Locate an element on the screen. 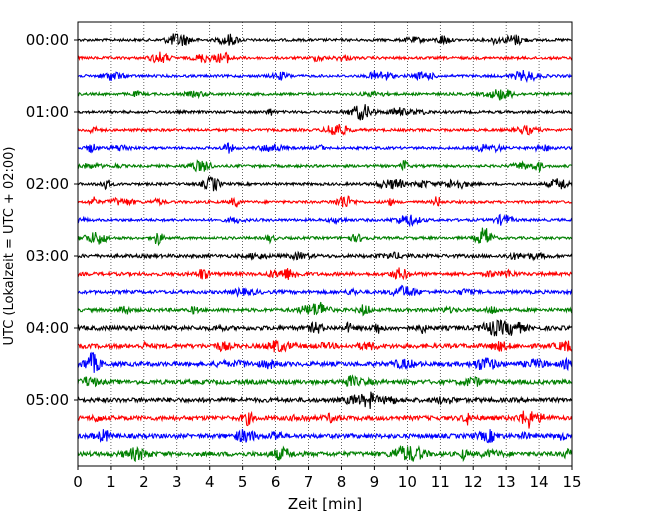 Image resolution: width=650 pixels, height=520 pixels. x-tick-label: 7 is located at coordinates (309, 482).